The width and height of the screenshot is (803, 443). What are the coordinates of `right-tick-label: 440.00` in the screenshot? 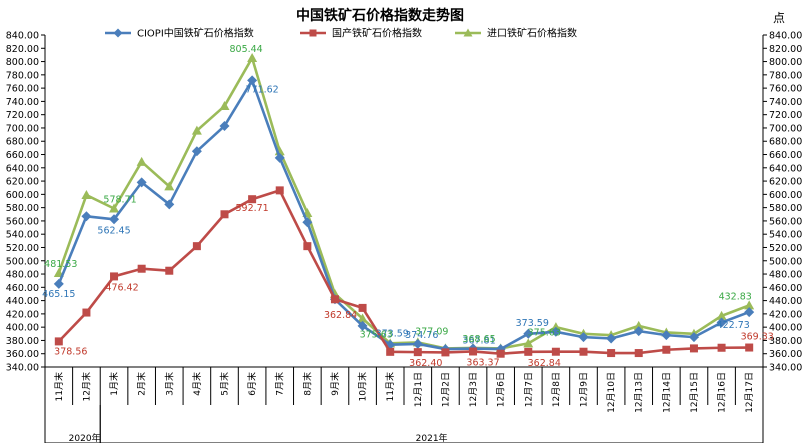 It's located at (785, 301).